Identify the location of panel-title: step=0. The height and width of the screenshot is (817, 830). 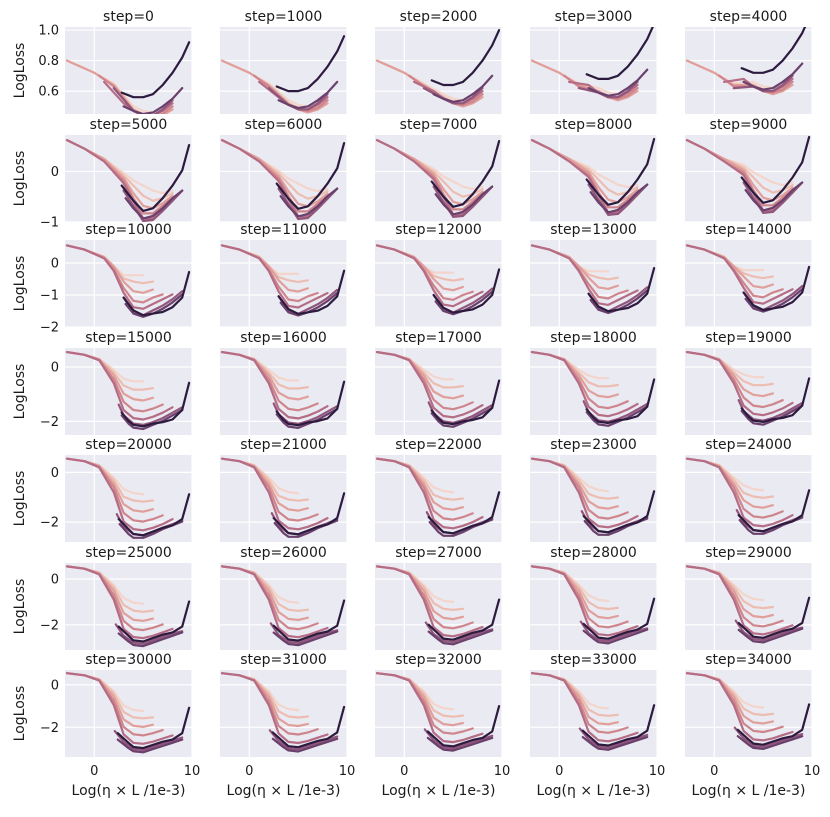
(128, 17).